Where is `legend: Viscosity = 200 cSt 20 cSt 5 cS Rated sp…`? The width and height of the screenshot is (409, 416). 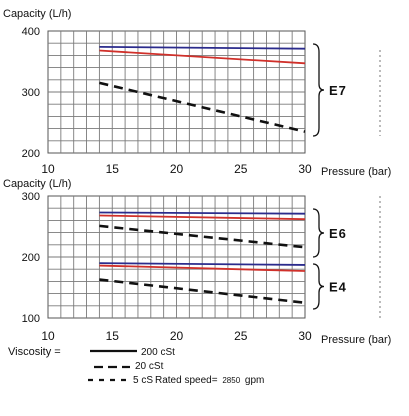 legend: Viscosity = 200 cSt 20 cSt 5 cS Rated sp… is located at coordinates (136, 366).